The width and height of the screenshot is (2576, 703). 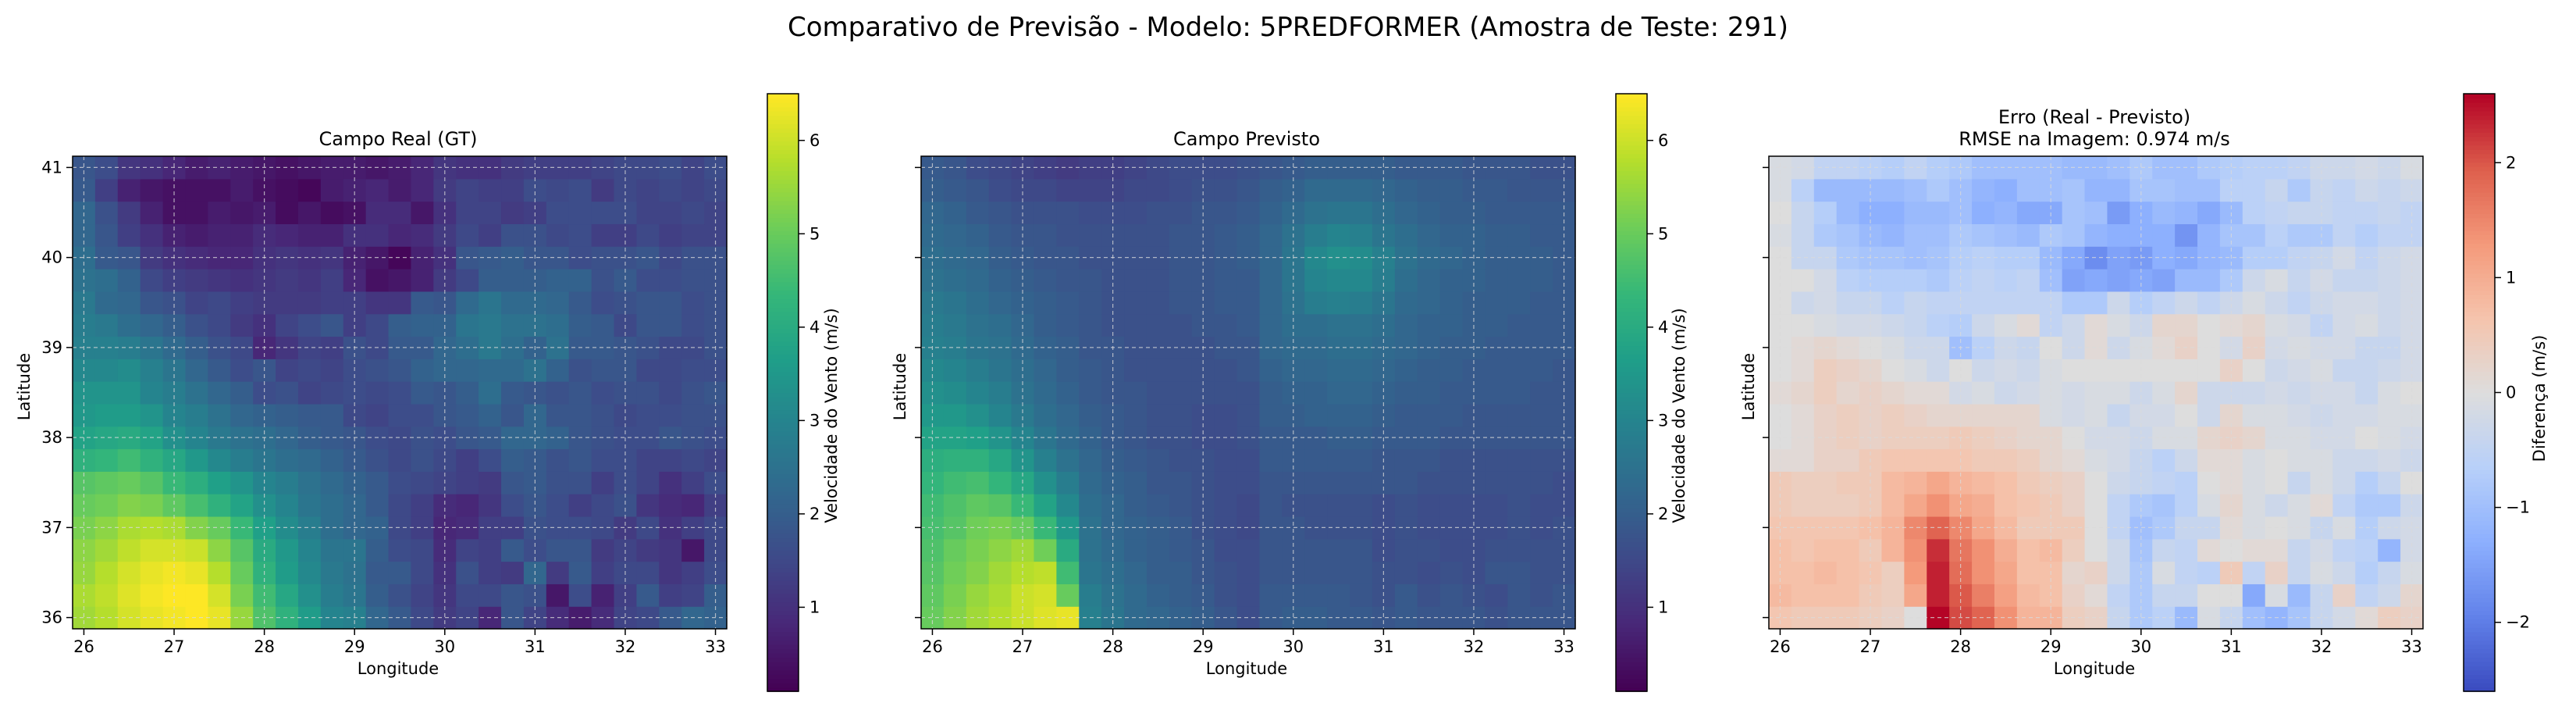 I want to click on x-tick-label: 31, so click(x=535, y=646).